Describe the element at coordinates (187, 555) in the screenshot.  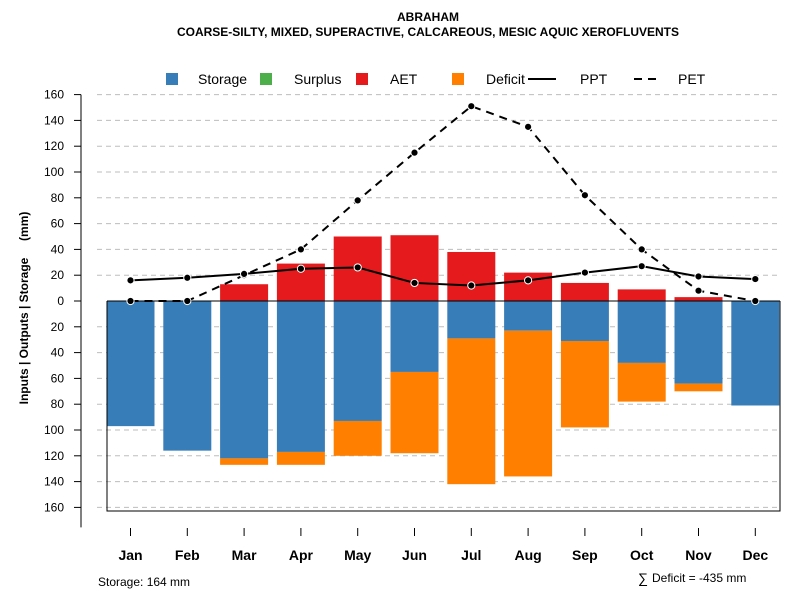
I see `month-label: Feb` at that location.